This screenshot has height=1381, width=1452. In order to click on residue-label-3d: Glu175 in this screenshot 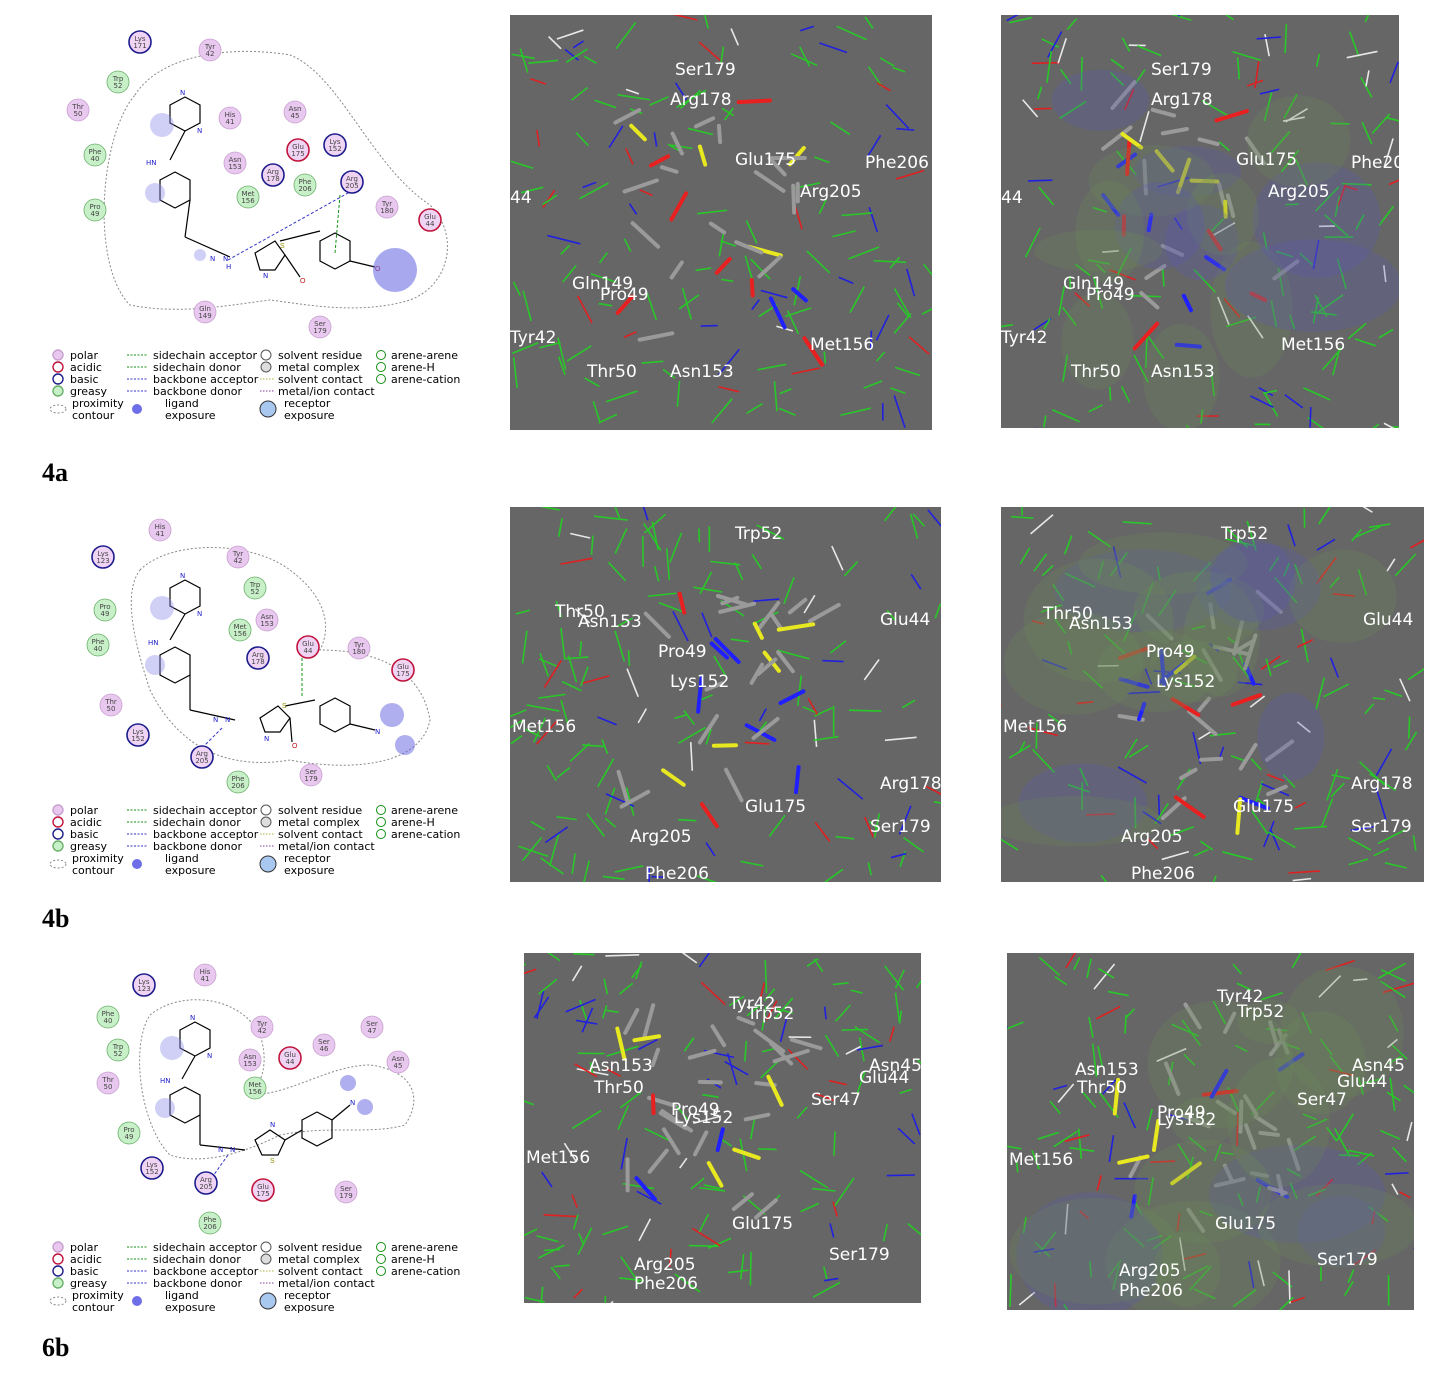, I will do `click(1245, 1224)`.